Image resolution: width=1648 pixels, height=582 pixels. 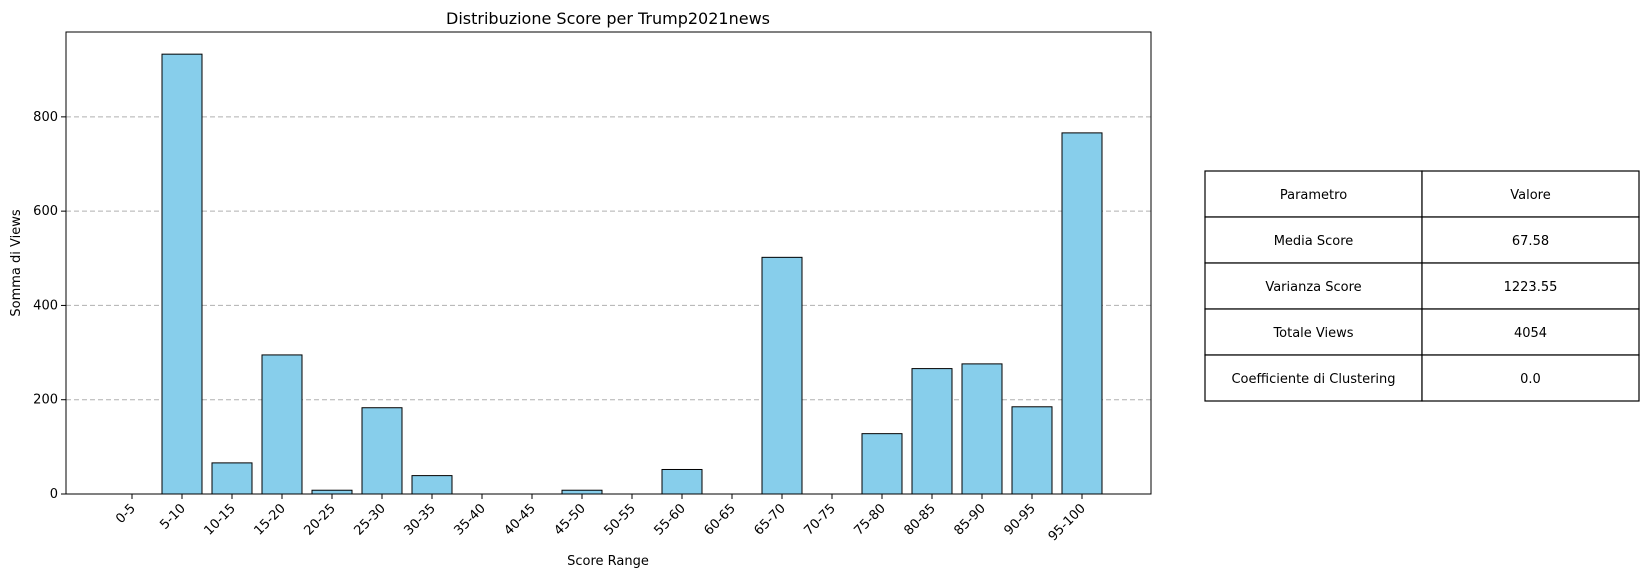 I want to click on chart-title: Distribuzione Score per Trump2021news, so click(x=608, y=18).